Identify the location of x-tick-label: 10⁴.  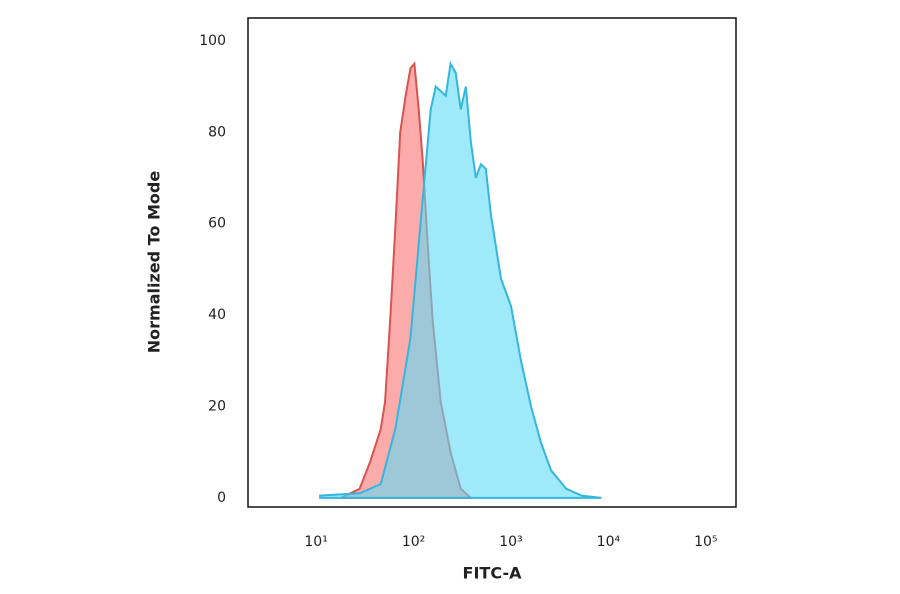
(609, 542).